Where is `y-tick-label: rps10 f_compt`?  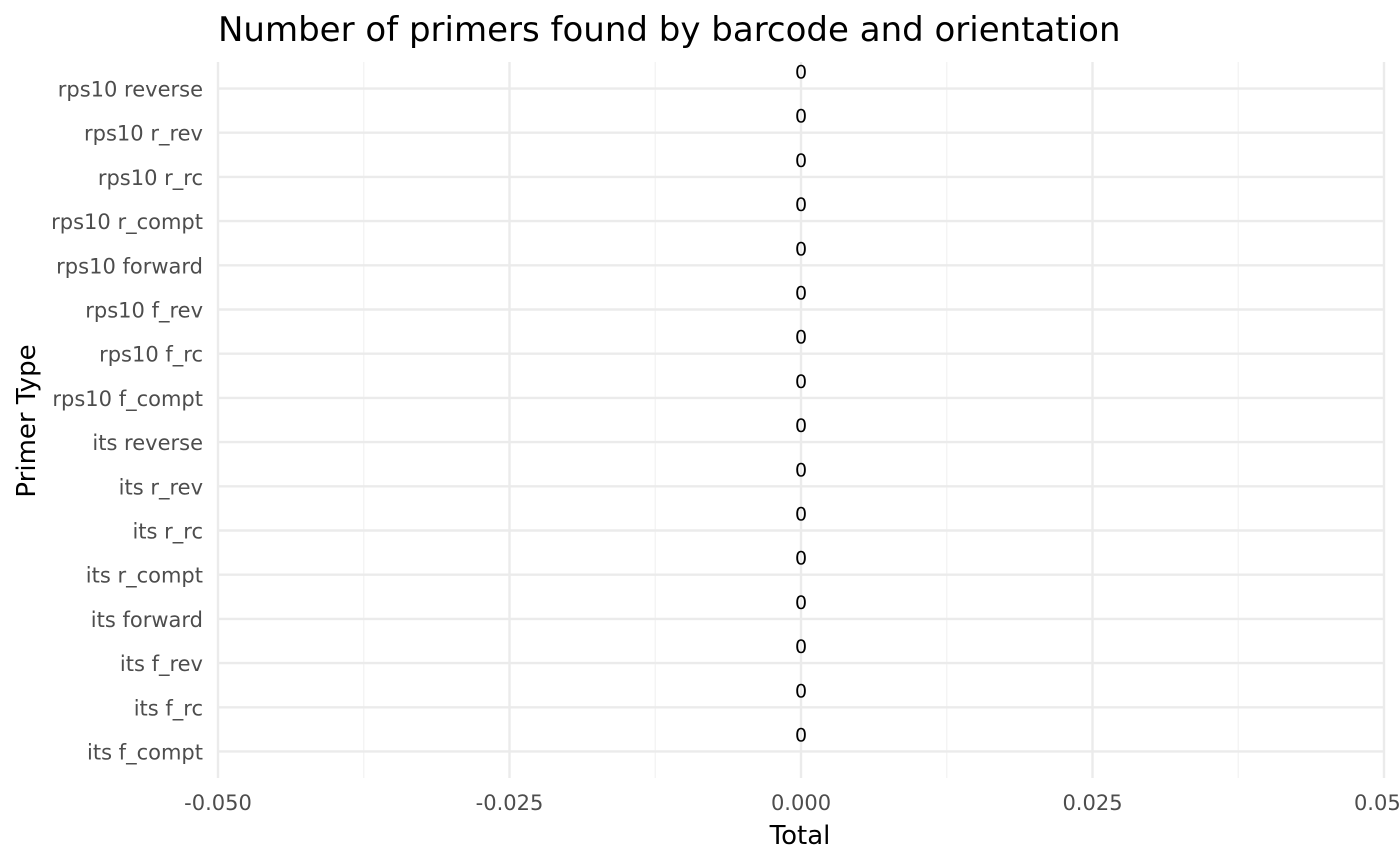 y-tick-label: rps10 f_compt is located at coordinates (127, 399).